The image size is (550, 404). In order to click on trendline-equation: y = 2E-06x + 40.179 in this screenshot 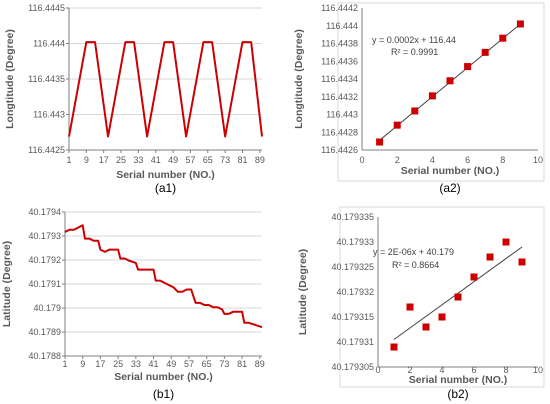, I will do `click(413, 252)`.